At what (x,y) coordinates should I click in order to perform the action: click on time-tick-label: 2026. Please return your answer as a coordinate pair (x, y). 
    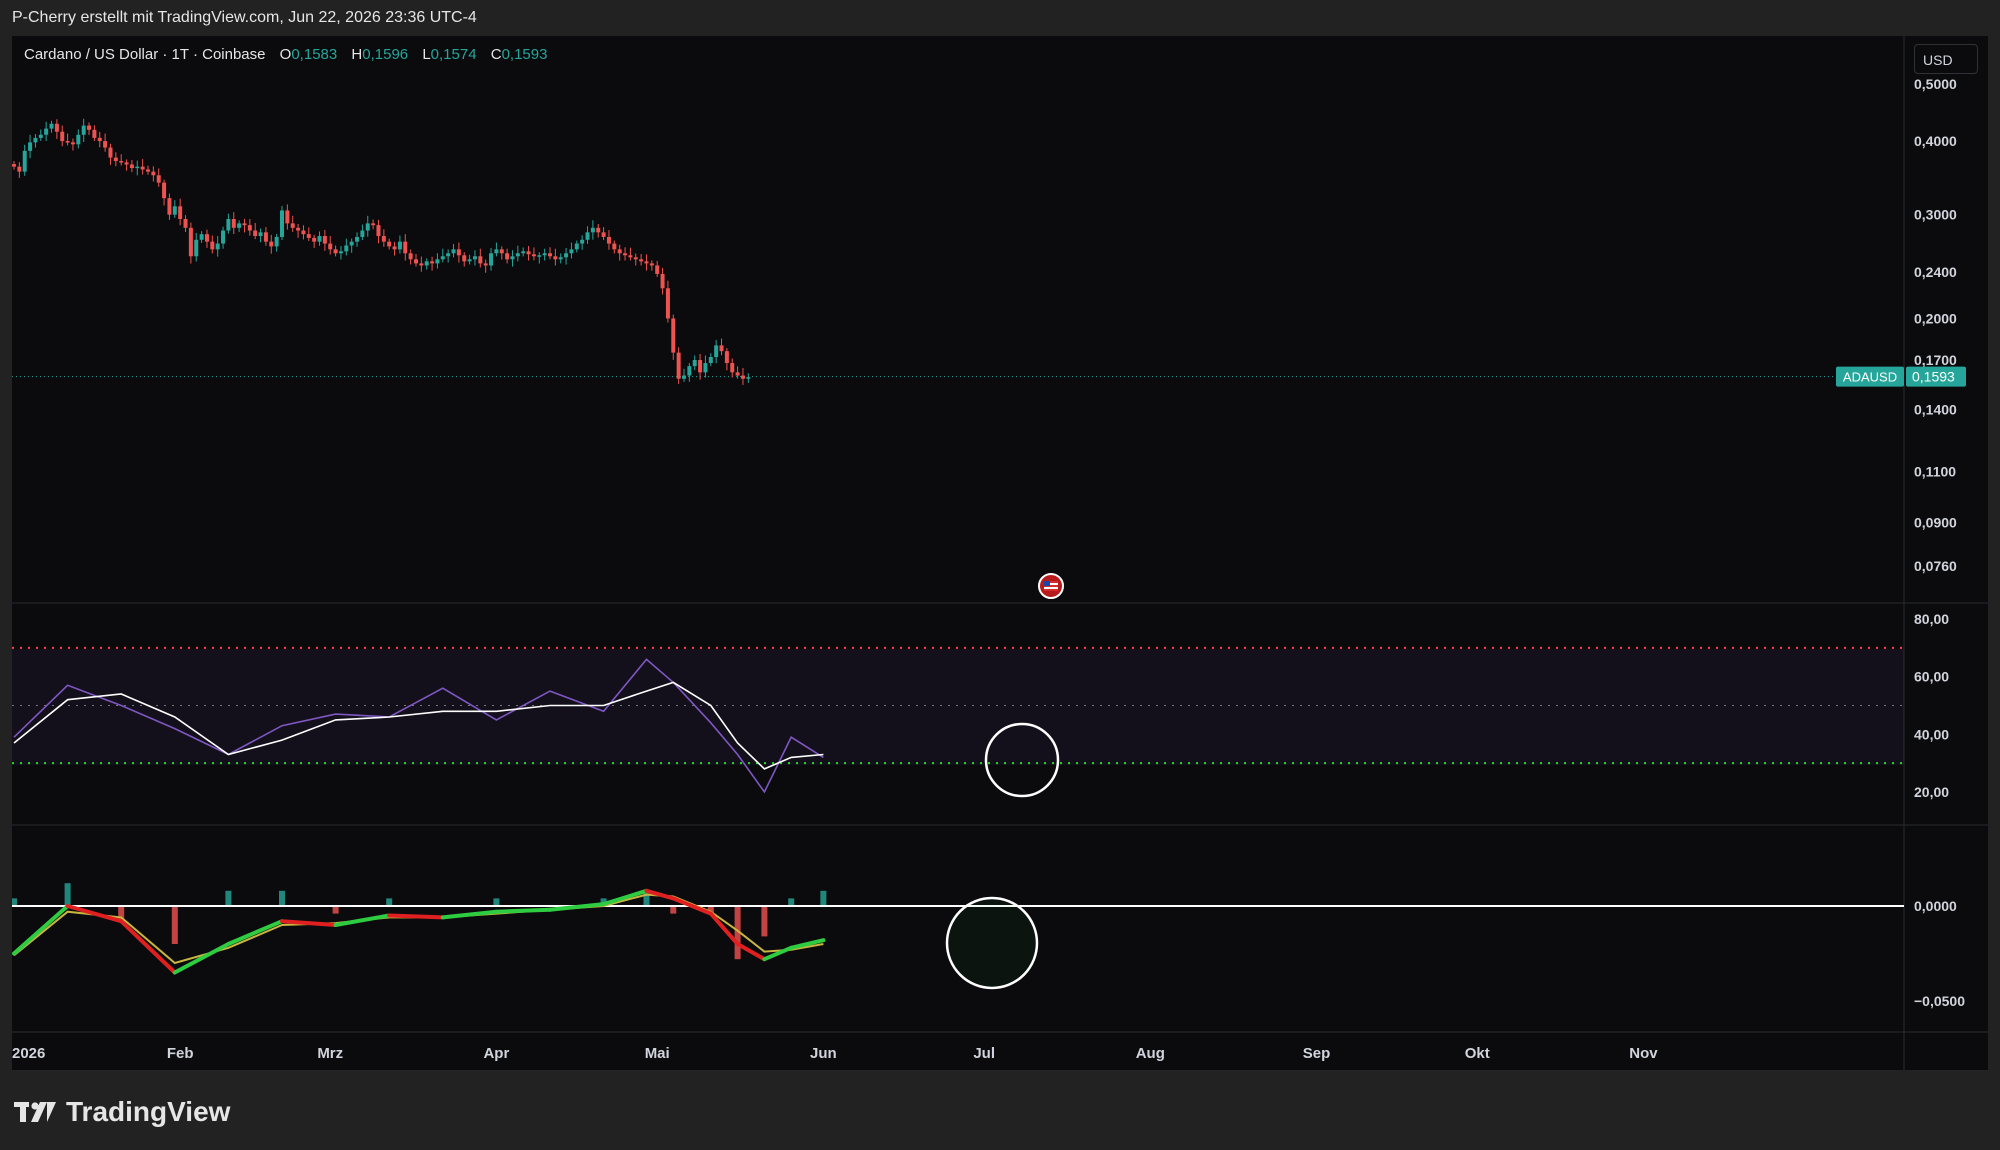
    Looking at the image, I should click on (28, 1053).